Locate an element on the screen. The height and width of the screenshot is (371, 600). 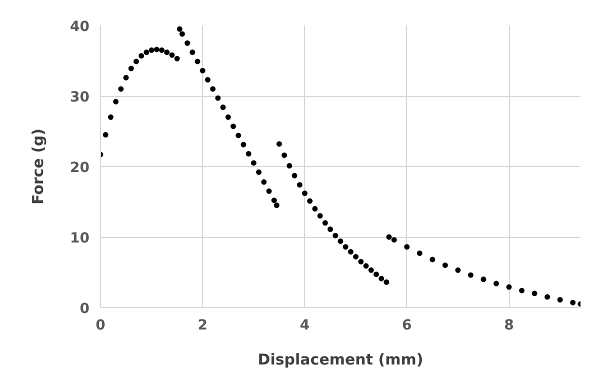
x-axis-title: Displacement (mm) is located at coordinates (341, 359).